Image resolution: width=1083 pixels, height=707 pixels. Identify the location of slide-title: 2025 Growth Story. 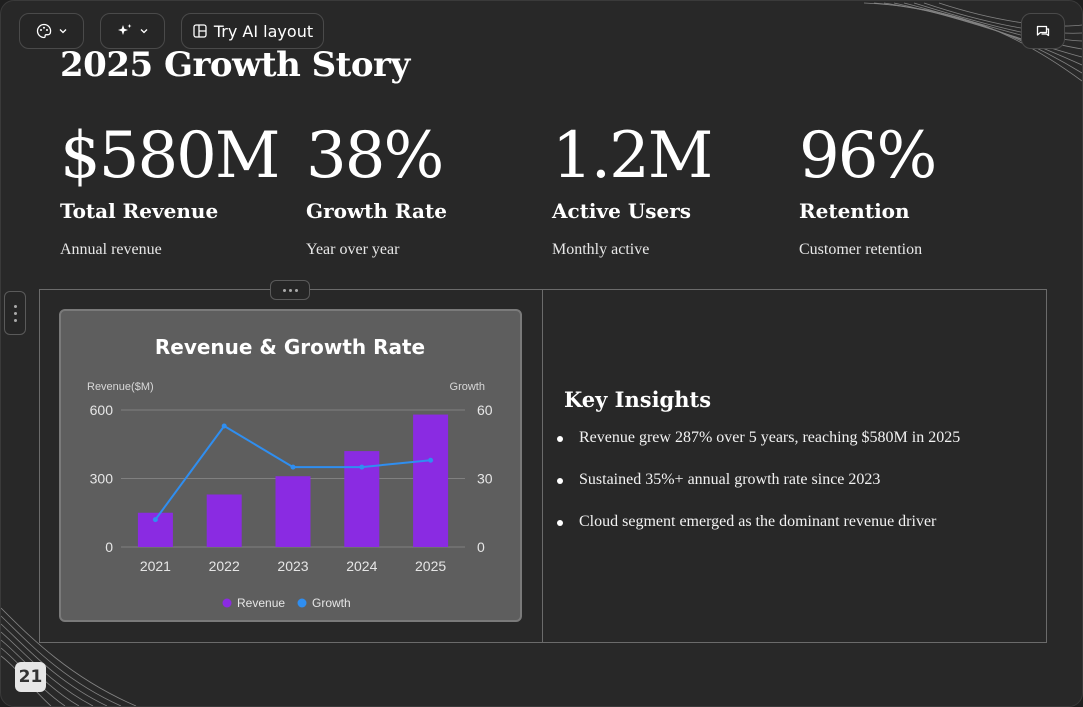
(235, 65).